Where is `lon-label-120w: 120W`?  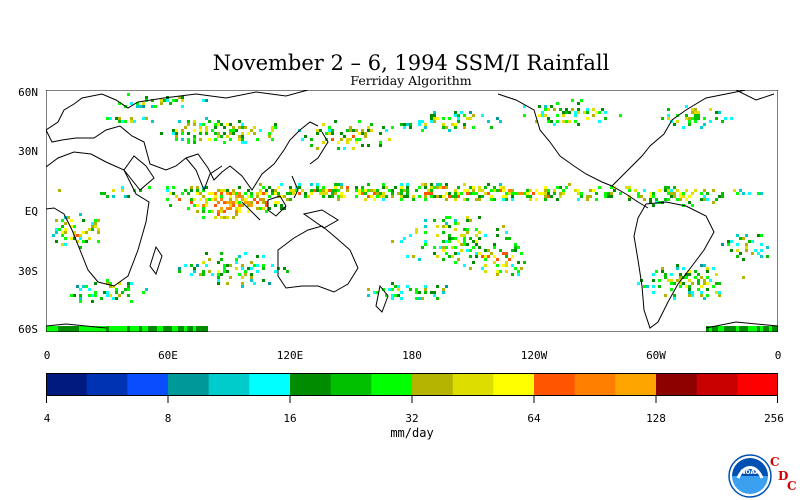
lon-label-120w: 120W is located at coordinates (534, 355).